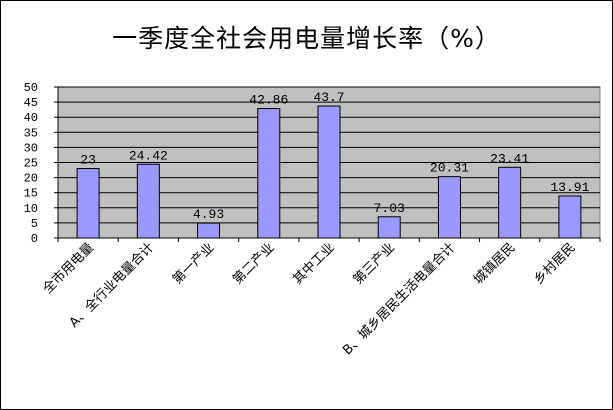 This screenshot has width=613, height=410. What do you see at coordinates (193, 263) in the screenshot?
I see `x-category-label: 第一产业` at bounding box center [193, 263].